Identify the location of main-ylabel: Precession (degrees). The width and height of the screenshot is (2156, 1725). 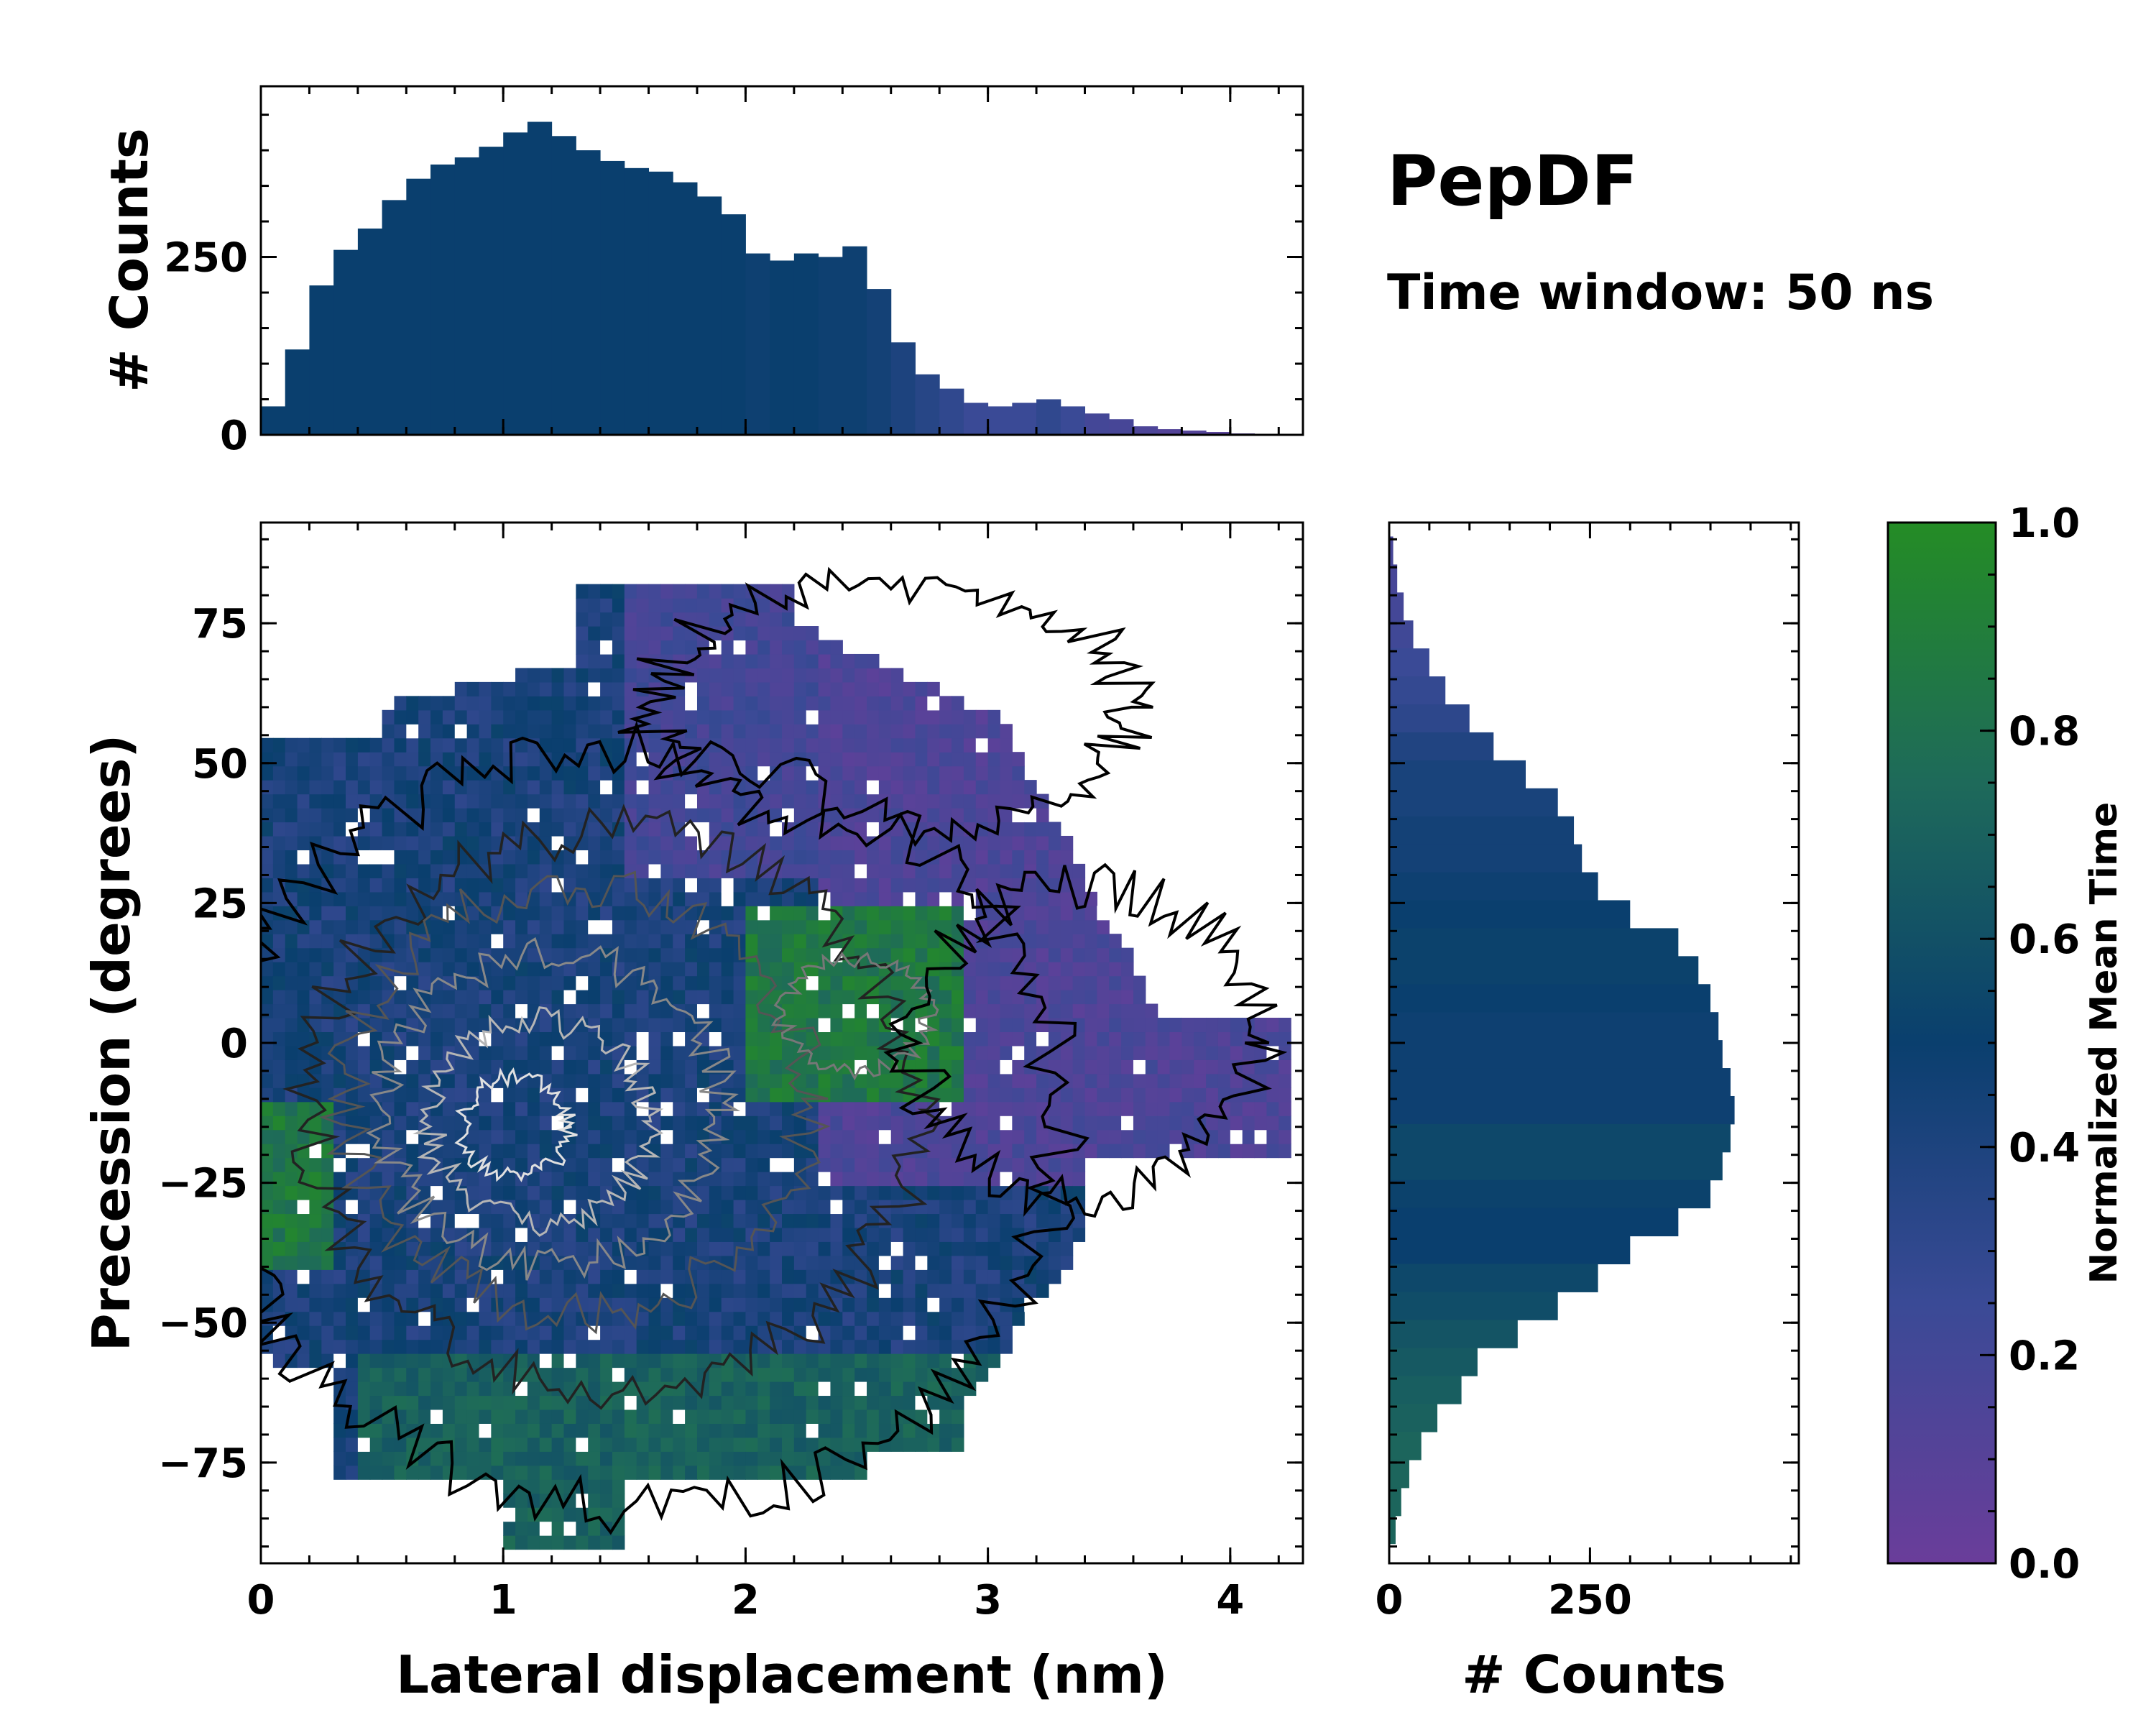
(111, 1043).